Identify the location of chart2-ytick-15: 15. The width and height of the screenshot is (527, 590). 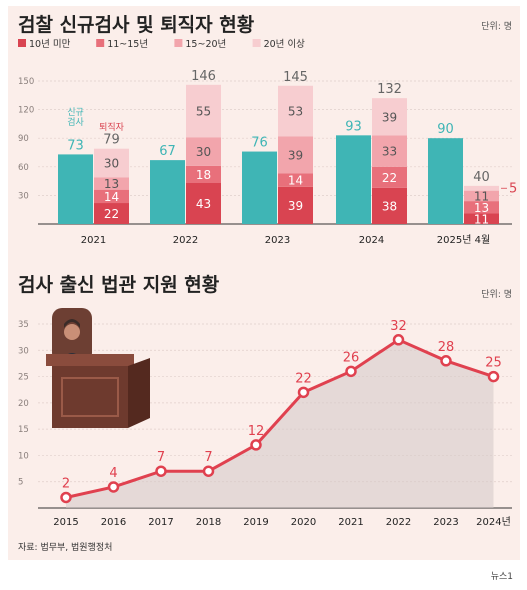
(23, 430).